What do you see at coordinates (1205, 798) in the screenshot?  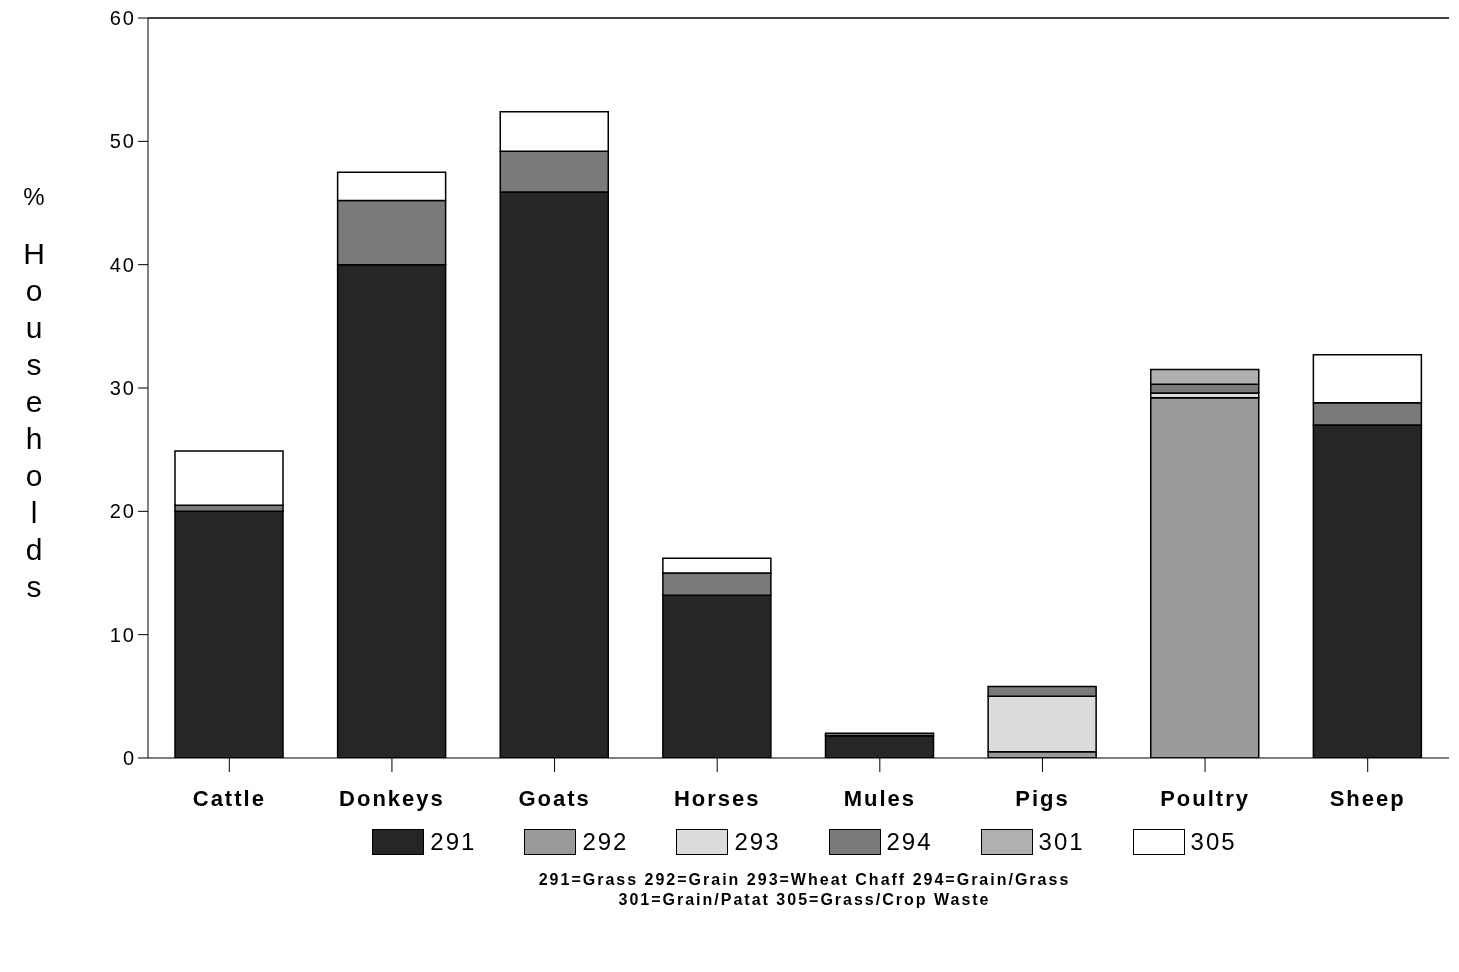 I see `x-tick-label: Poultry` at bounding box center [1205, 798].